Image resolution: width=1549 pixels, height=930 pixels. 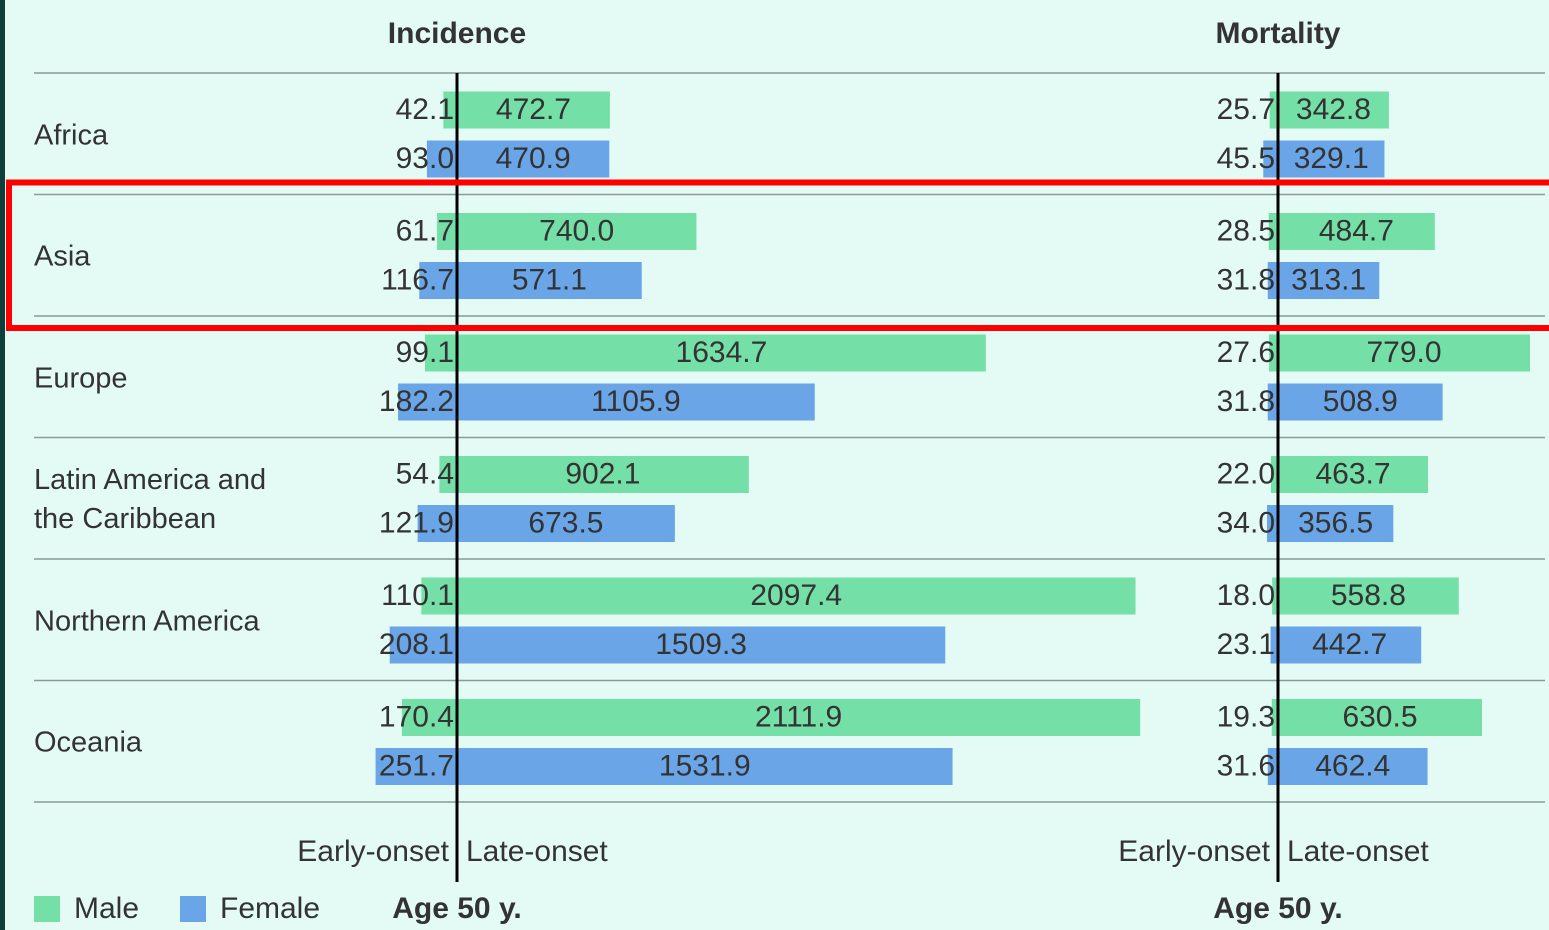 I want to click on late-value-label: 508.9, so click(x=1360, y=401).